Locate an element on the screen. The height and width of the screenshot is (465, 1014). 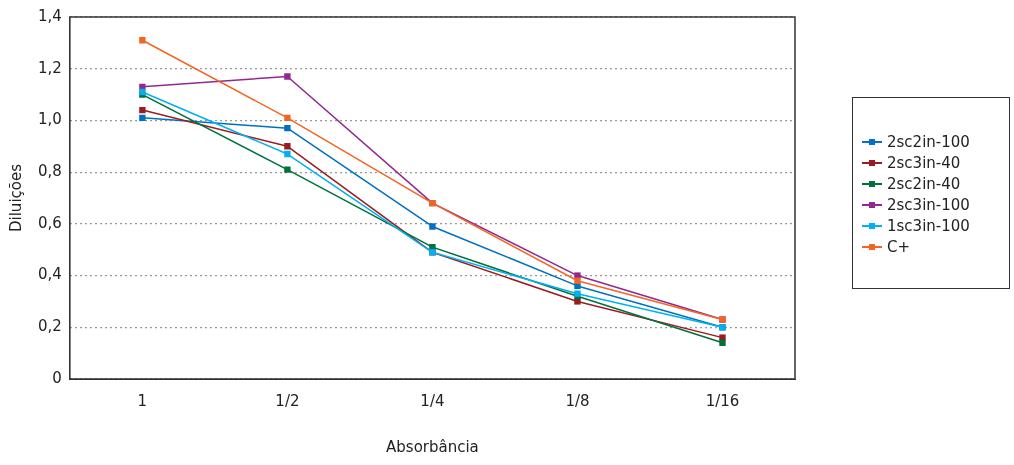
legend-label: 2sc2in-40 is located at coordinates (924, 183).